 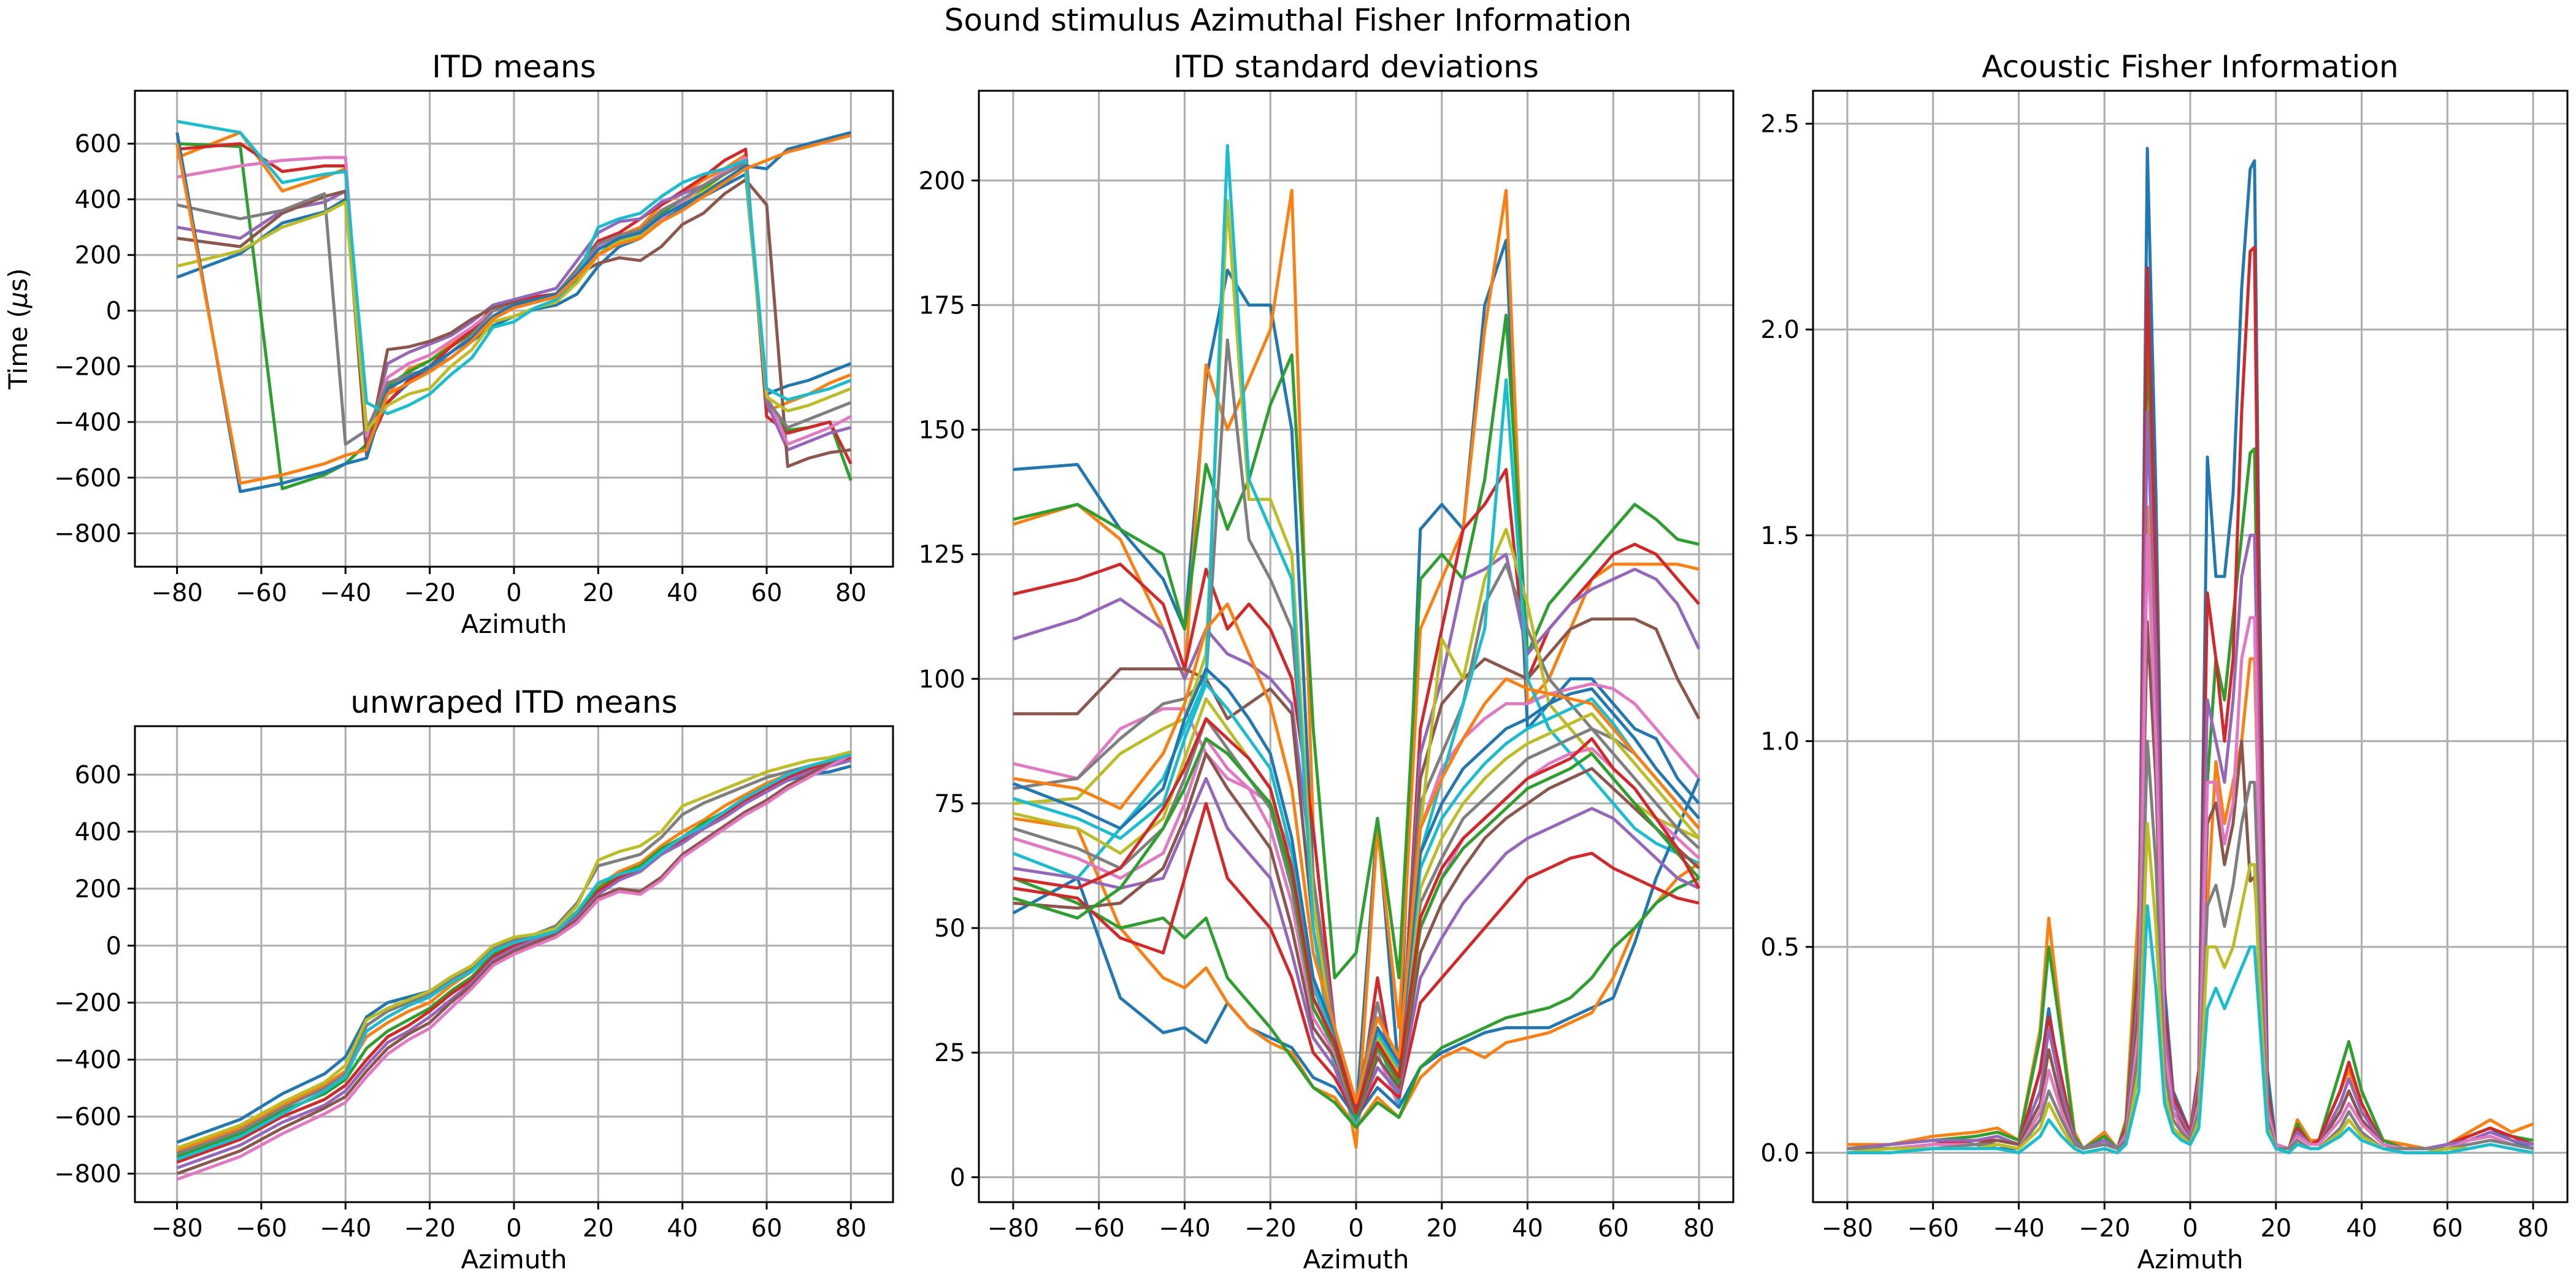 I want to click on y-tick-label: 50, so click(x=949, y=928).